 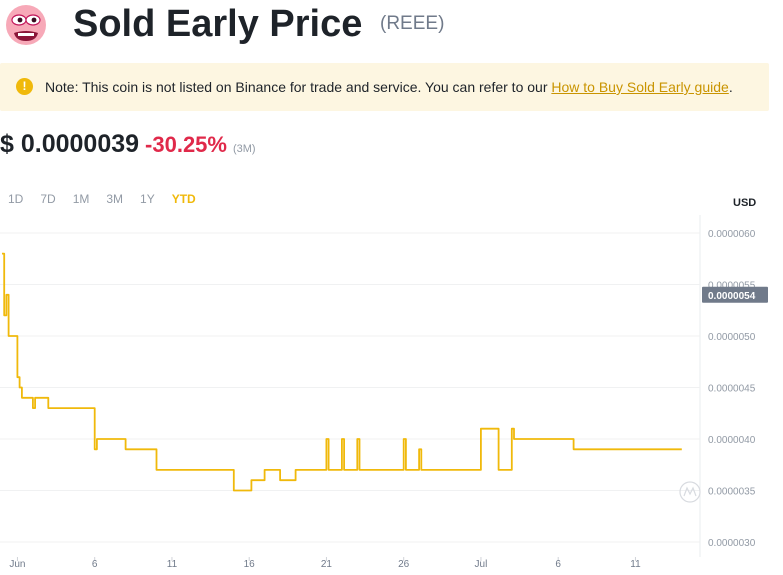 I want to click on range-1m: 1M, so click(x=81, y=199).